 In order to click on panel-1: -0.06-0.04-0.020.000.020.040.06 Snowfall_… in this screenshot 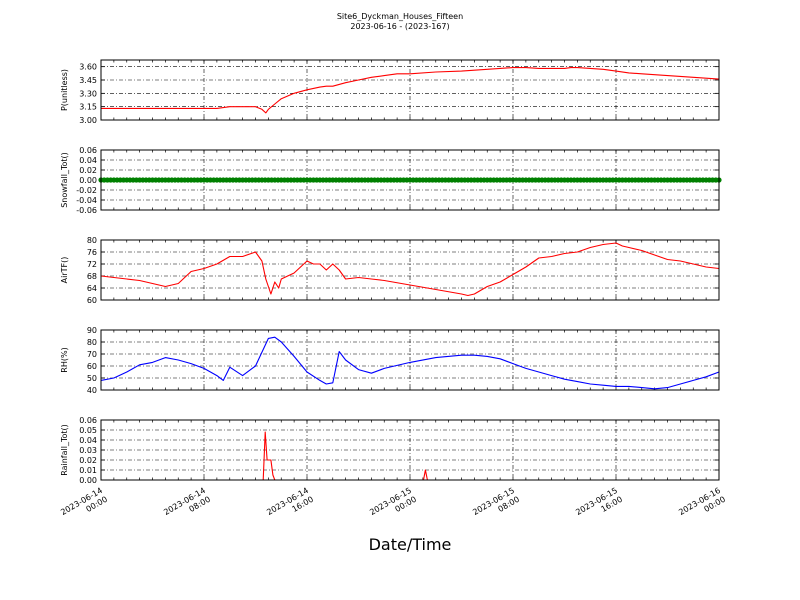, I will do `click(391, 180)`.